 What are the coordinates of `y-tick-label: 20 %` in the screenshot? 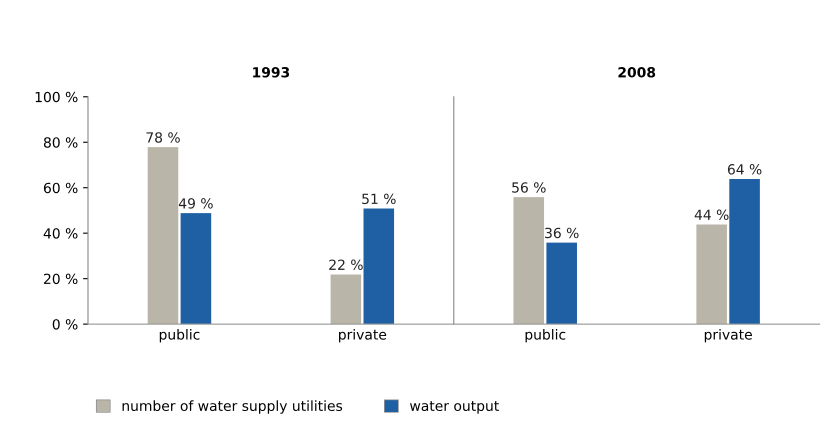 It's located at (61, 279).